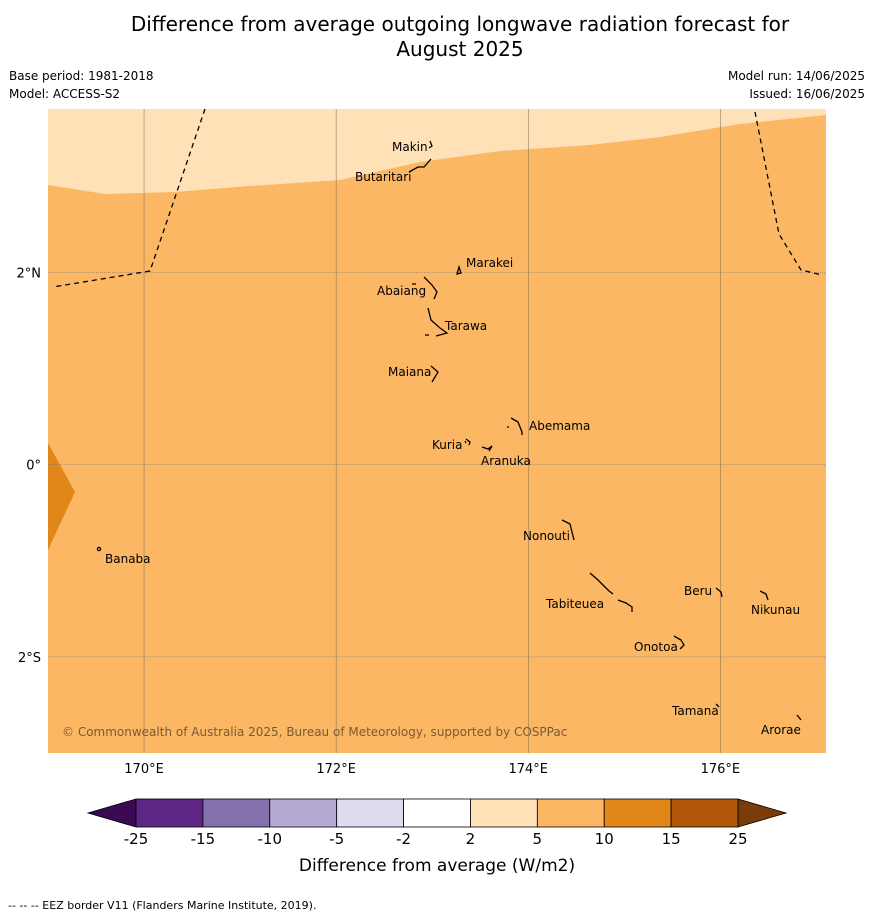  What do you see at coordinates (403, 839) in the screenshot?
I see `colorbar-tick-label: -2` at bounding box center [403, 839].